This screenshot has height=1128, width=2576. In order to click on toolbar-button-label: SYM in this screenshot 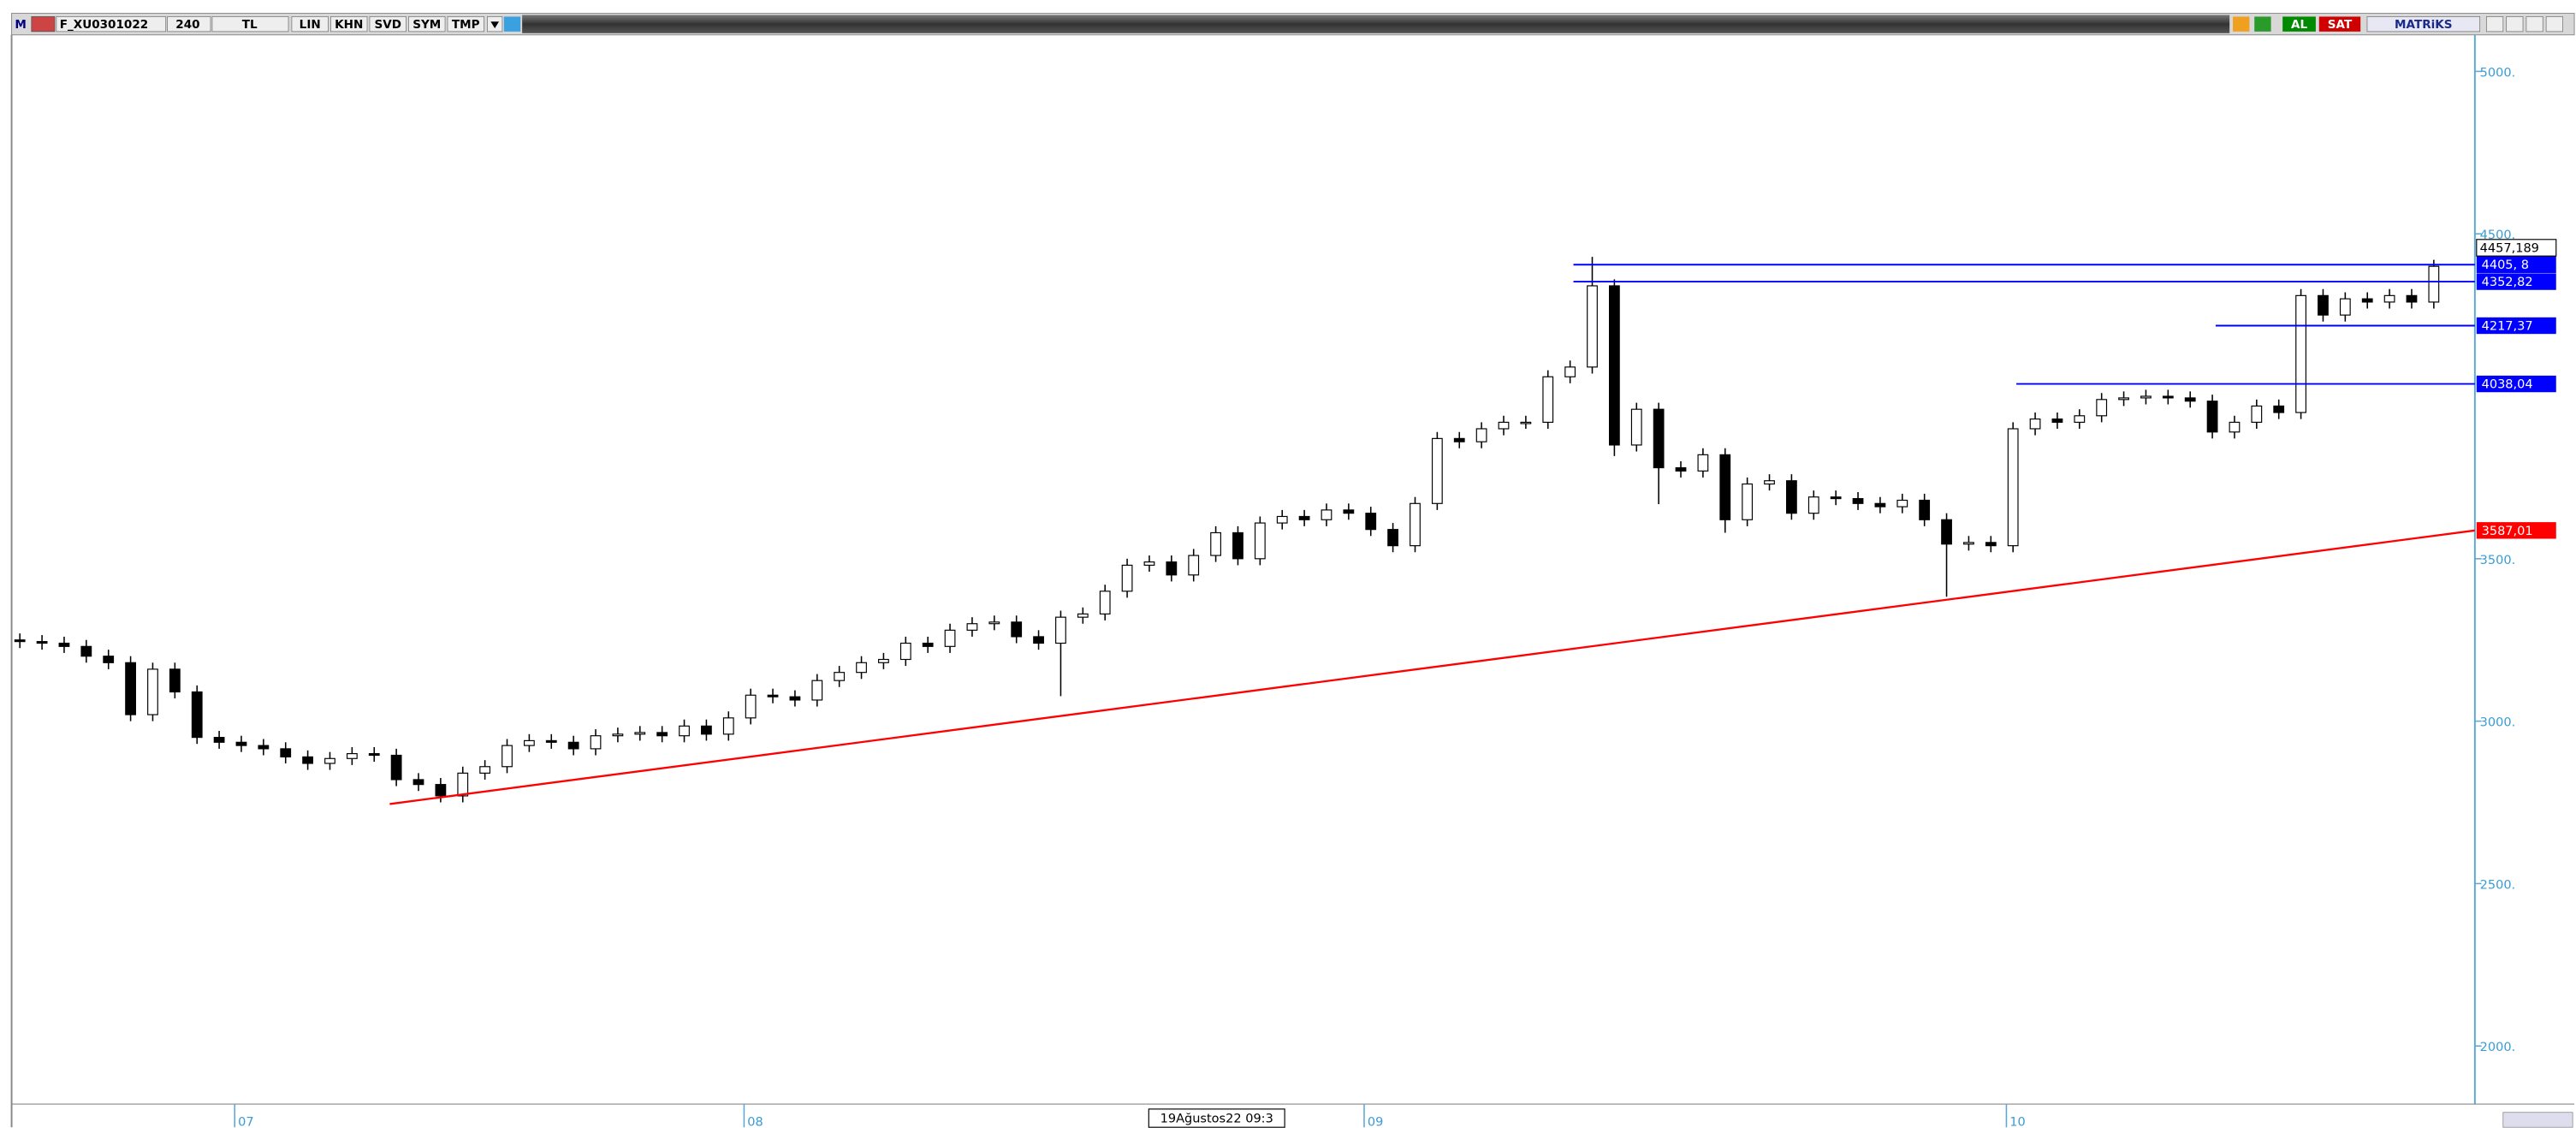, I will do `click(427, 25)`.